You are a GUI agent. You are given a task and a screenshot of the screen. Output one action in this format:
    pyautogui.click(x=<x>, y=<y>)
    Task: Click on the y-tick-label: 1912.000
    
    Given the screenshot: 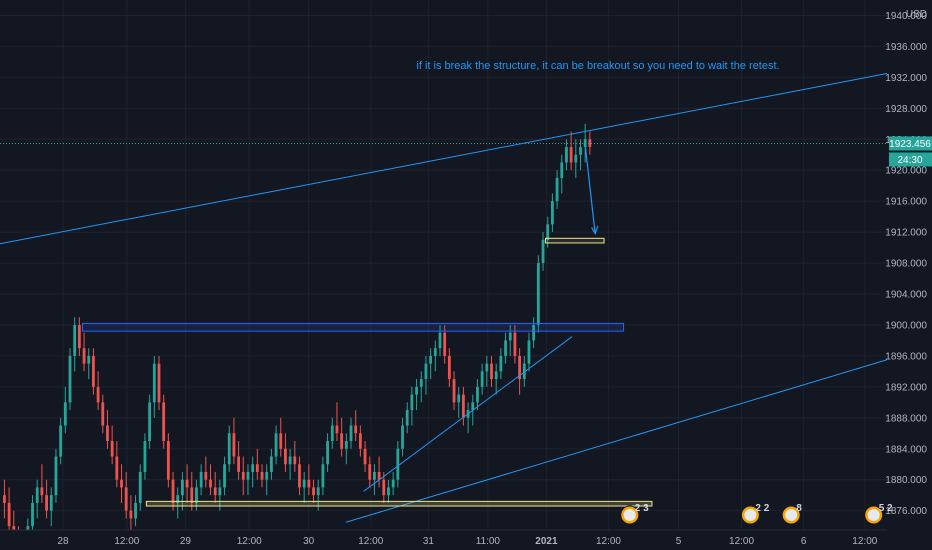 What is the action you would take?
    pyautogui.click(x=906, y=233)
    